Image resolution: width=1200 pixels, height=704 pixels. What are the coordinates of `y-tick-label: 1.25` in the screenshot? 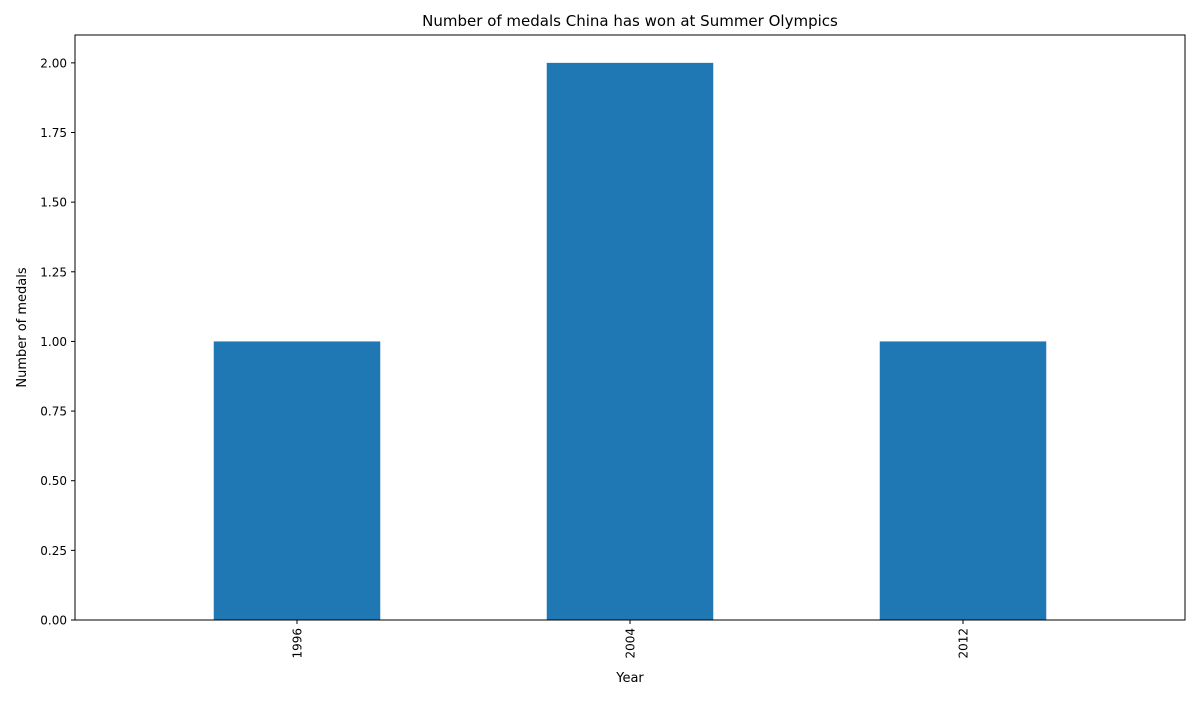 It's located at (53, 272).